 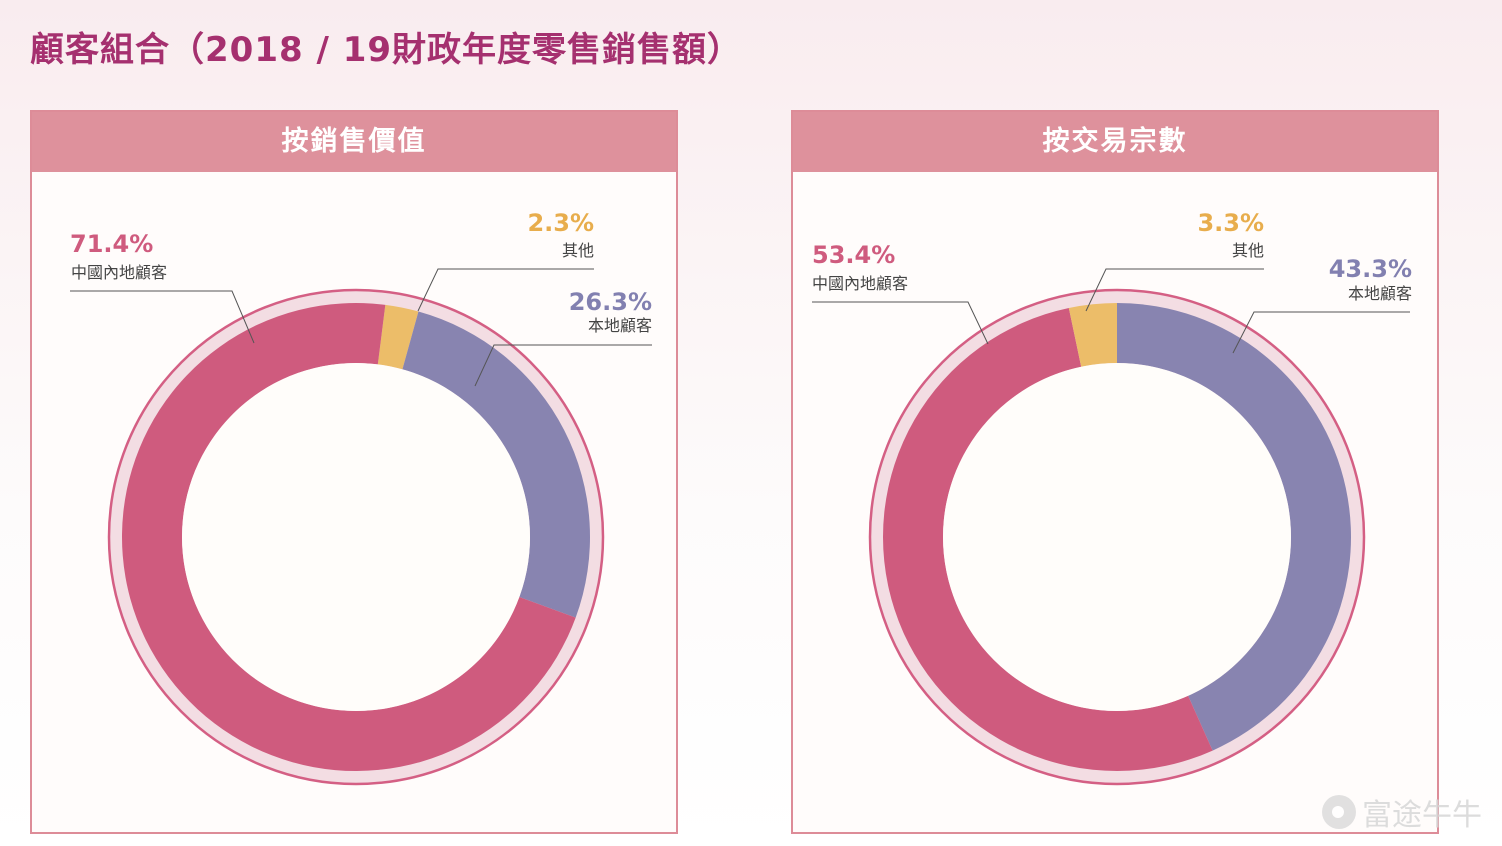 I want to click on label-right-other-name: 其他, so click(x=1247, y=250).